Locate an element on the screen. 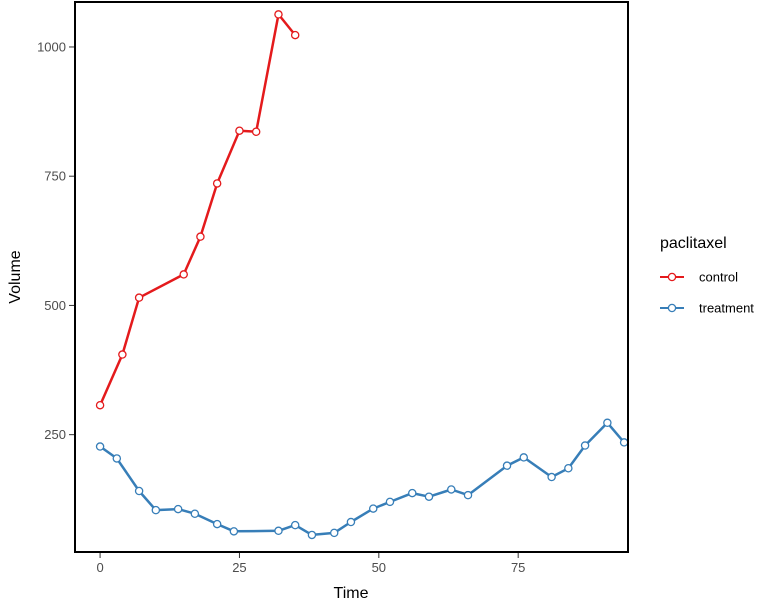 Image resolution: width=775 pixels, height=602 pixels. x-tick-label: 50 is located at coordinates (379, 567).